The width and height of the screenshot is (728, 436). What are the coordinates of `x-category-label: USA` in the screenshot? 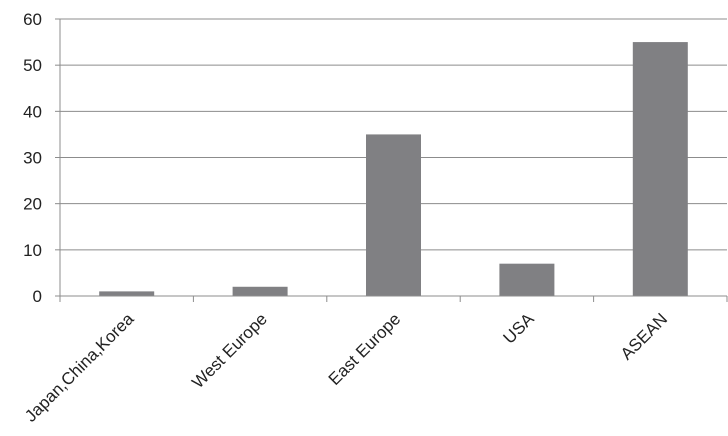 It's located at (519, 328).